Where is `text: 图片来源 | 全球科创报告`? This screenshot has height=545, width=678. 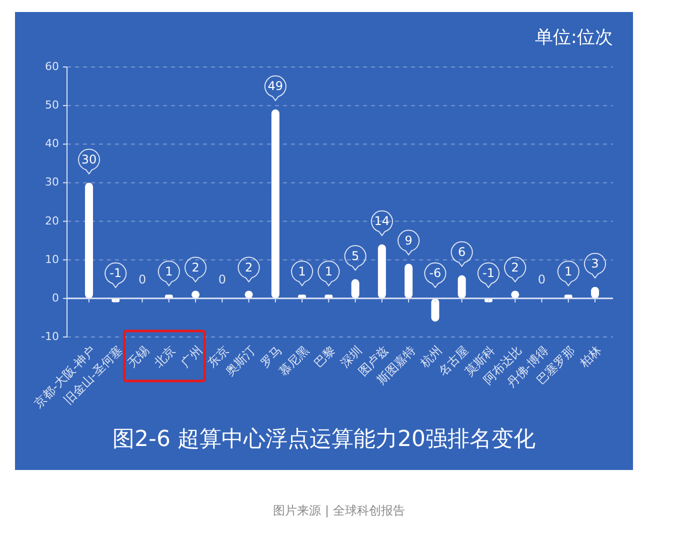
text: 图片来源 | 全球科创报告 is located at coordinates (339, 510).